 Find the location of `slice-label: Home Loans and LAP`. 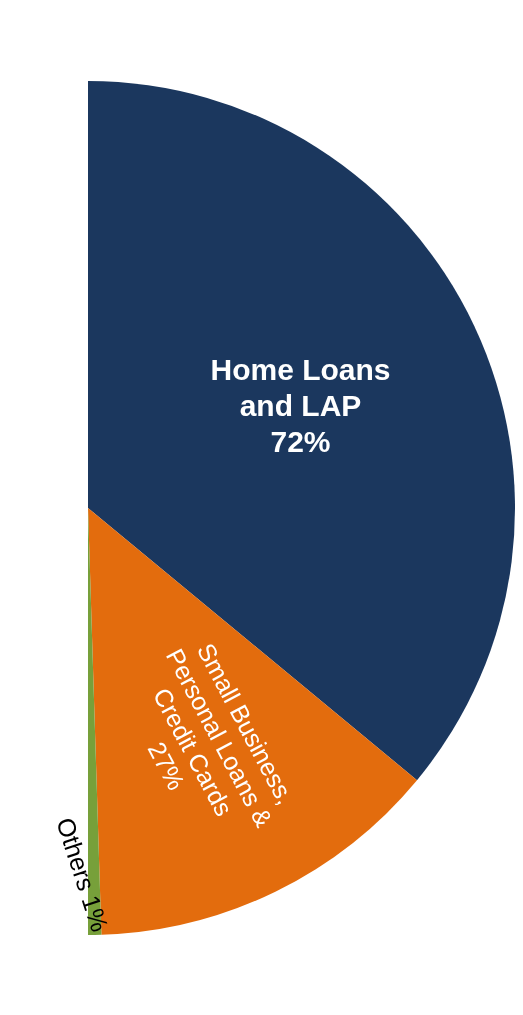

slice-label: Home Loans and LAP is located at coordinates (300, 388).